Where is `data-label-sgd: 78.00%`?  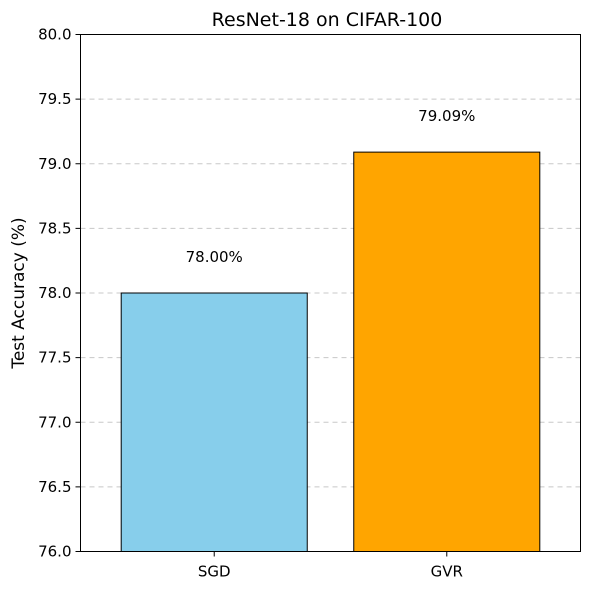
data-label-sgd: 78.00% is located at coordinates (214, 257).